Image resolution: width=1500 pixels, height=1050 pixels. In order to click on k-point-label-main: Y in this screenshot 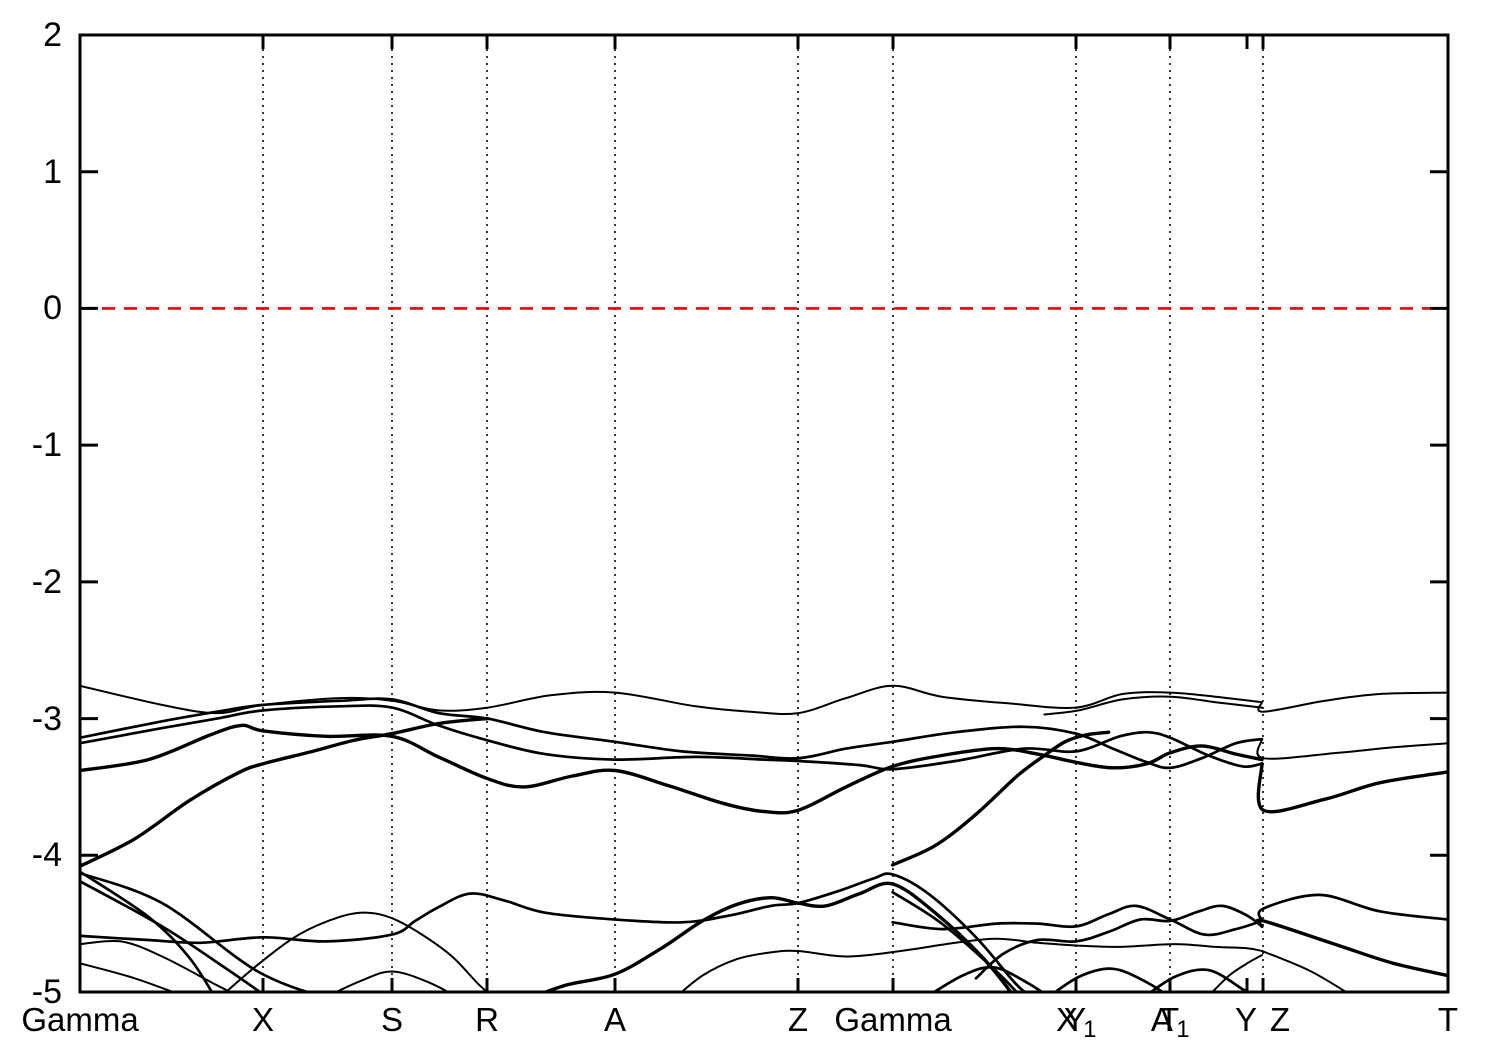, I will do `click(1245, 1019)`.